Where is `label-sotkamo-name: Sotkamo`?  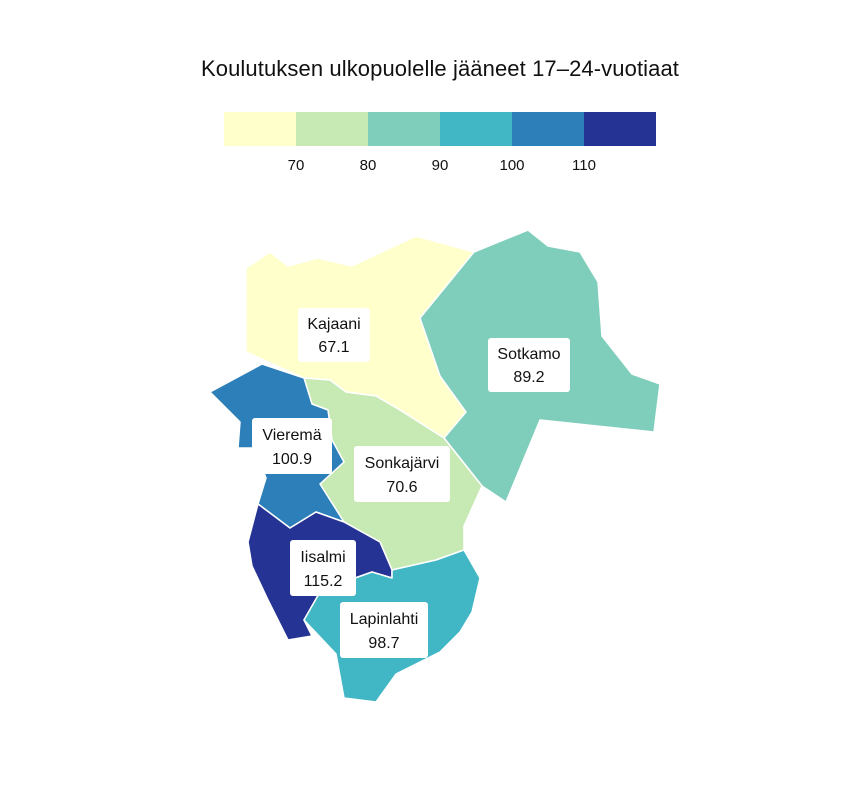
label-sotkamo-name: Sotkamo is located at coordinates (528, 354).